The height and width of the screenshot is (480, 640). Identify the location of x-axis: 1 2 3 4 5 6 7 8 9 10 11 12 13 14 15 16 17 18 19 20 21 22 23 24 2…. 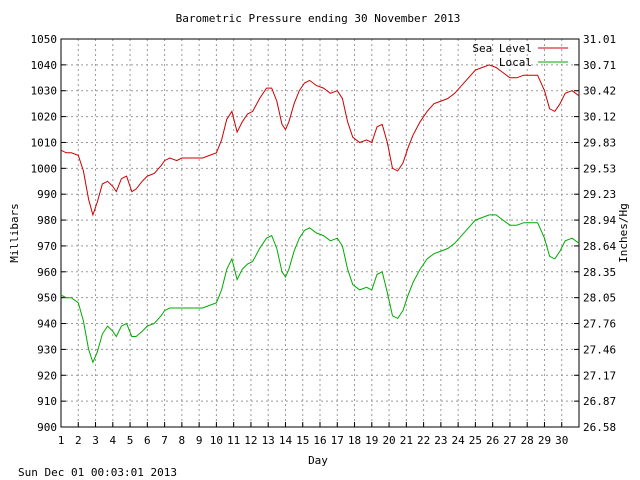
(313, 434).